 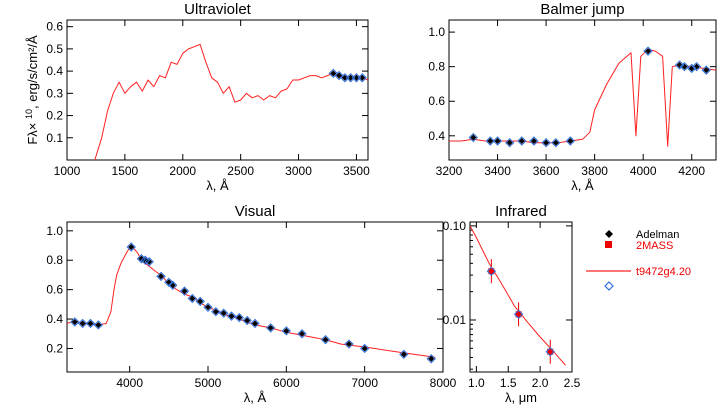 What do you see at coordinates (497, 171) in the screenshot?
I see `balmer-xtick-label: 3400` at bounding box center [497, 171].